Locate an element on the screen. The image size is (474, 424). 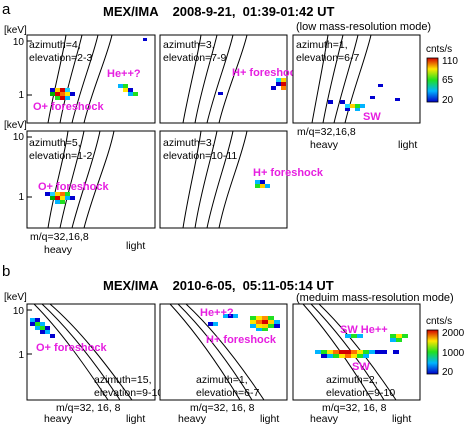
b2-azimuth: azimuth=1, is located at coordinates (222, 380).